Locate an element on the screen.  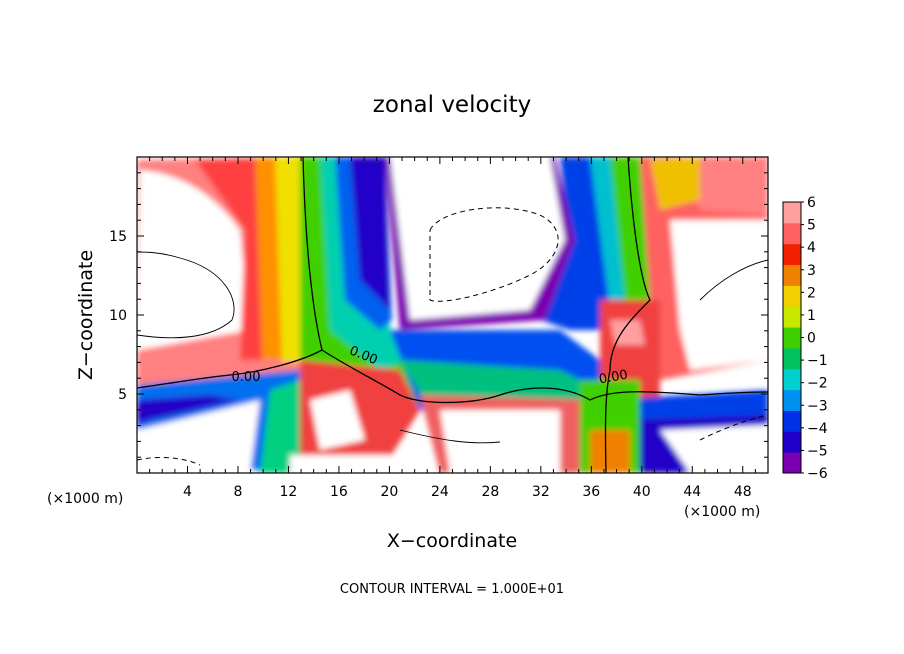
colorbar-label: −4 is located at coordinates (817, 429).